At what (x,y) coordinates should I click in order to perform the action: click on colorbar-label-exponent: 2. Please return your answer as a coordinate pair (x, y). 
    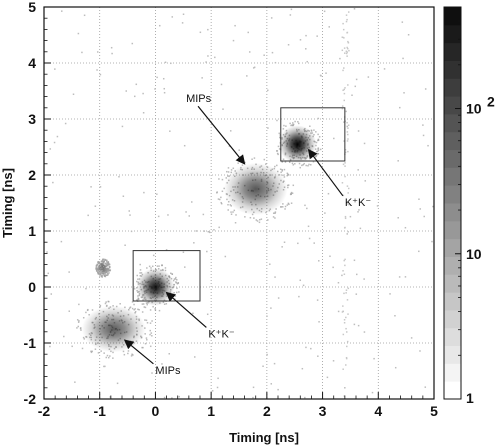
    Looking at the image, I should click on (491, 102).